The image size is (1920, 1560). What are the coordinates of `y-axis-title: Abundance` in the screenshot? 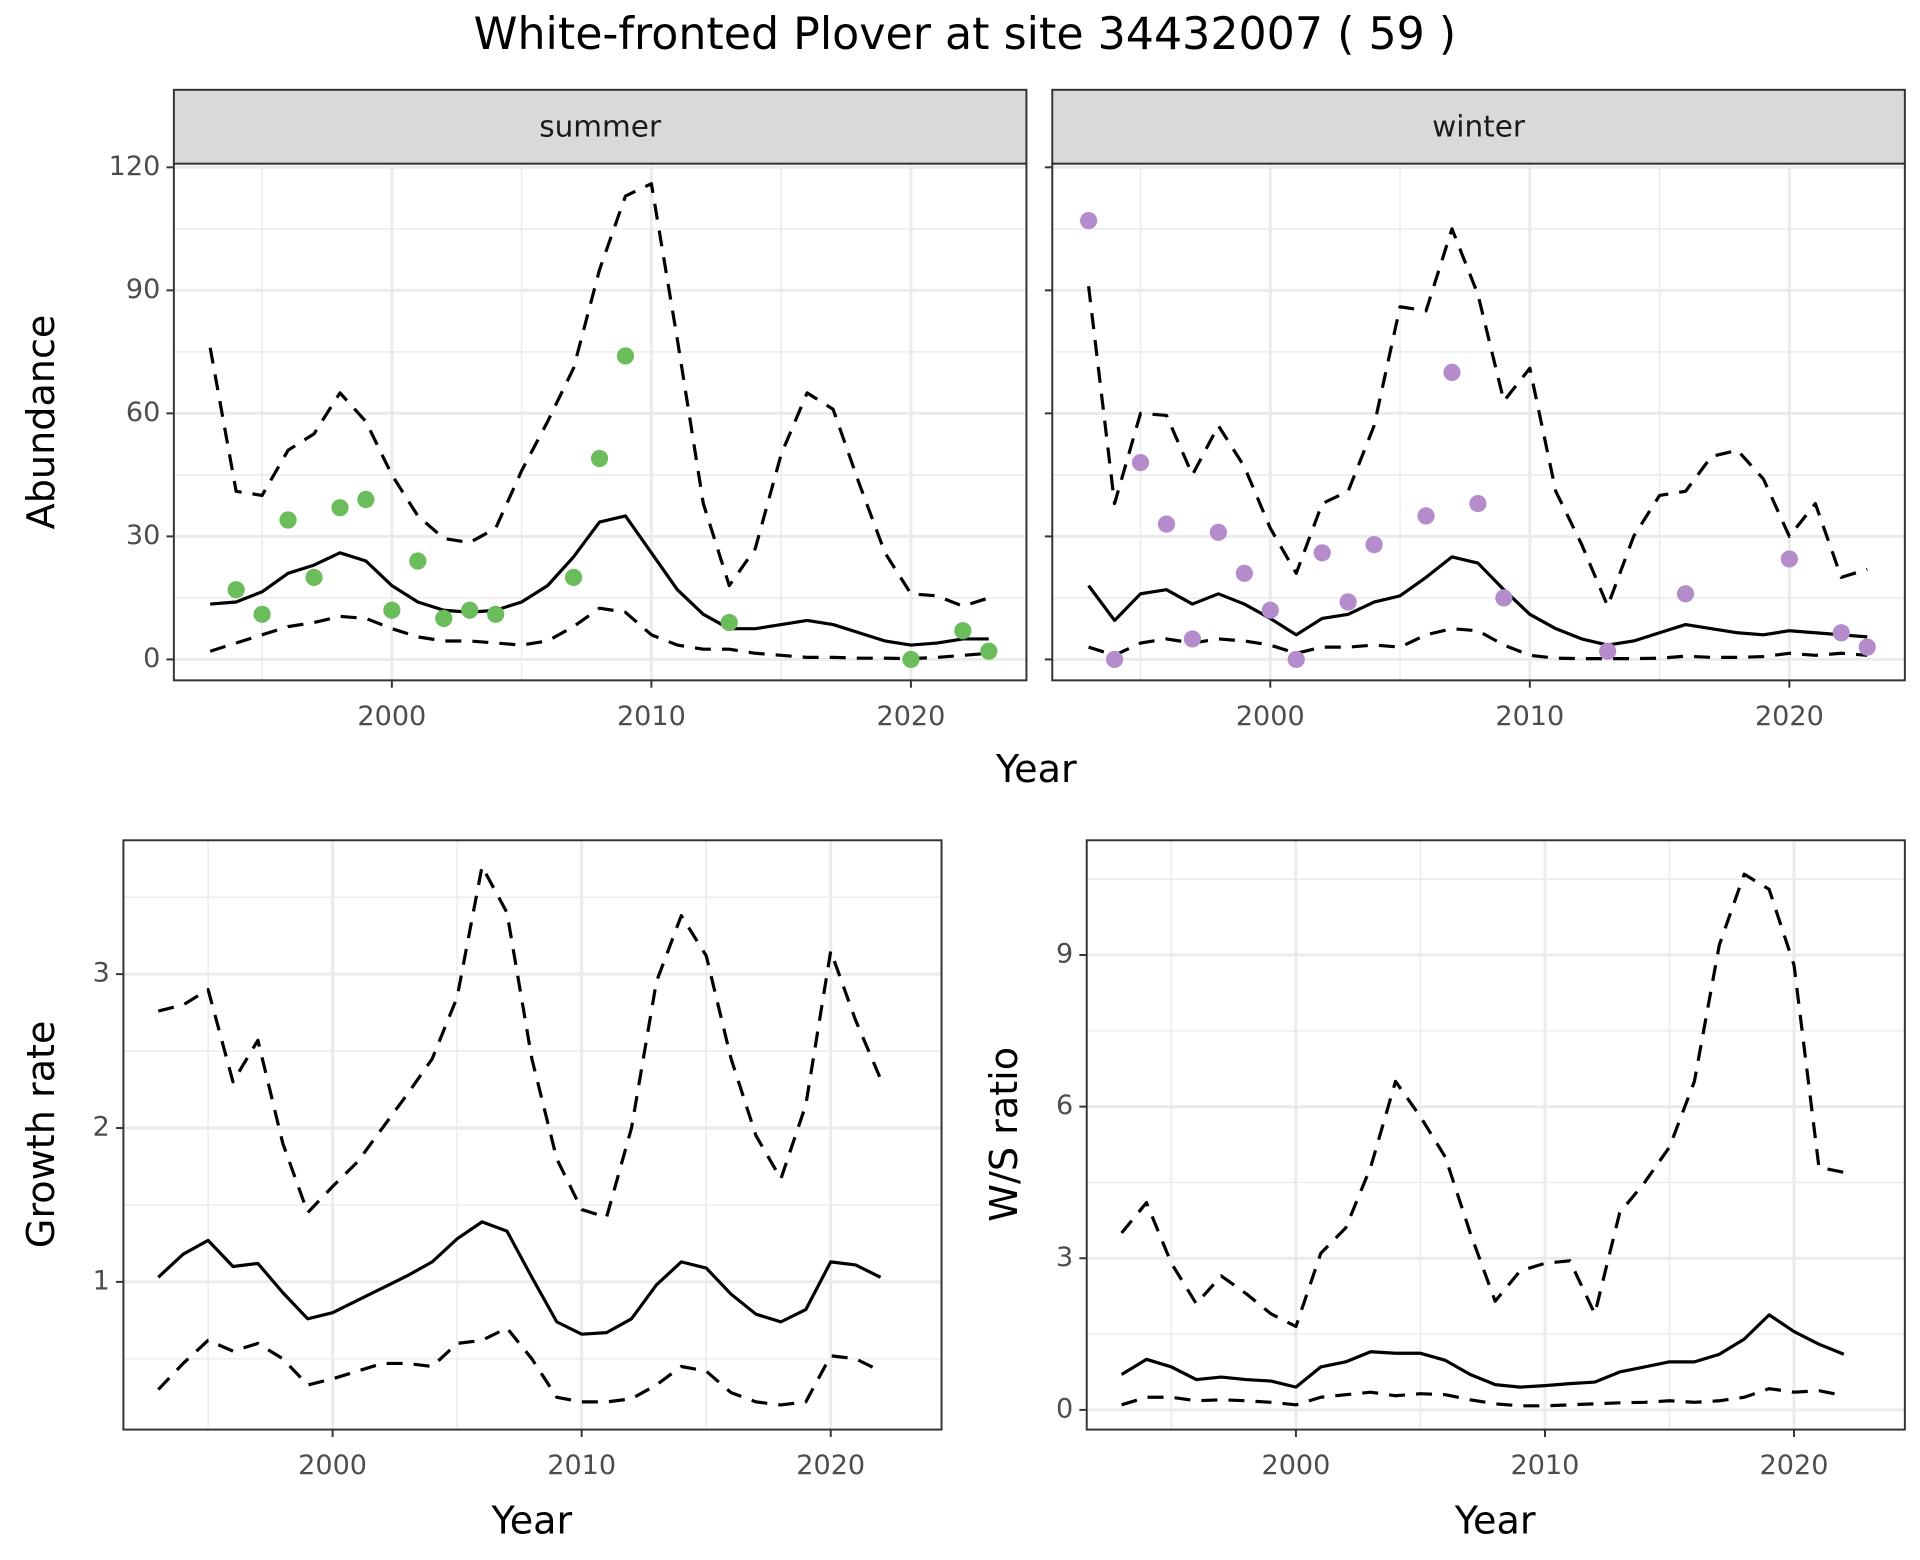 It's located at (41, 422).